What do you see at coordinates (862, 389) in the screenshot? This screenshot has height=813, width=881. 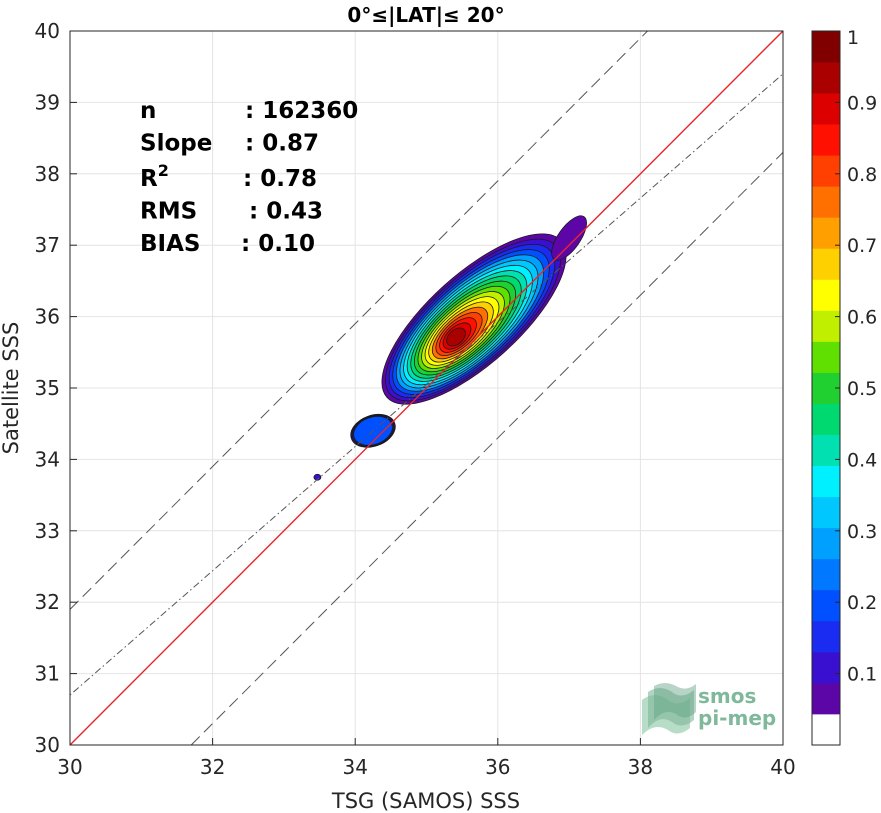 I see `colorbar-tick-label-4: 0.5` at bounding box center [862, 389].